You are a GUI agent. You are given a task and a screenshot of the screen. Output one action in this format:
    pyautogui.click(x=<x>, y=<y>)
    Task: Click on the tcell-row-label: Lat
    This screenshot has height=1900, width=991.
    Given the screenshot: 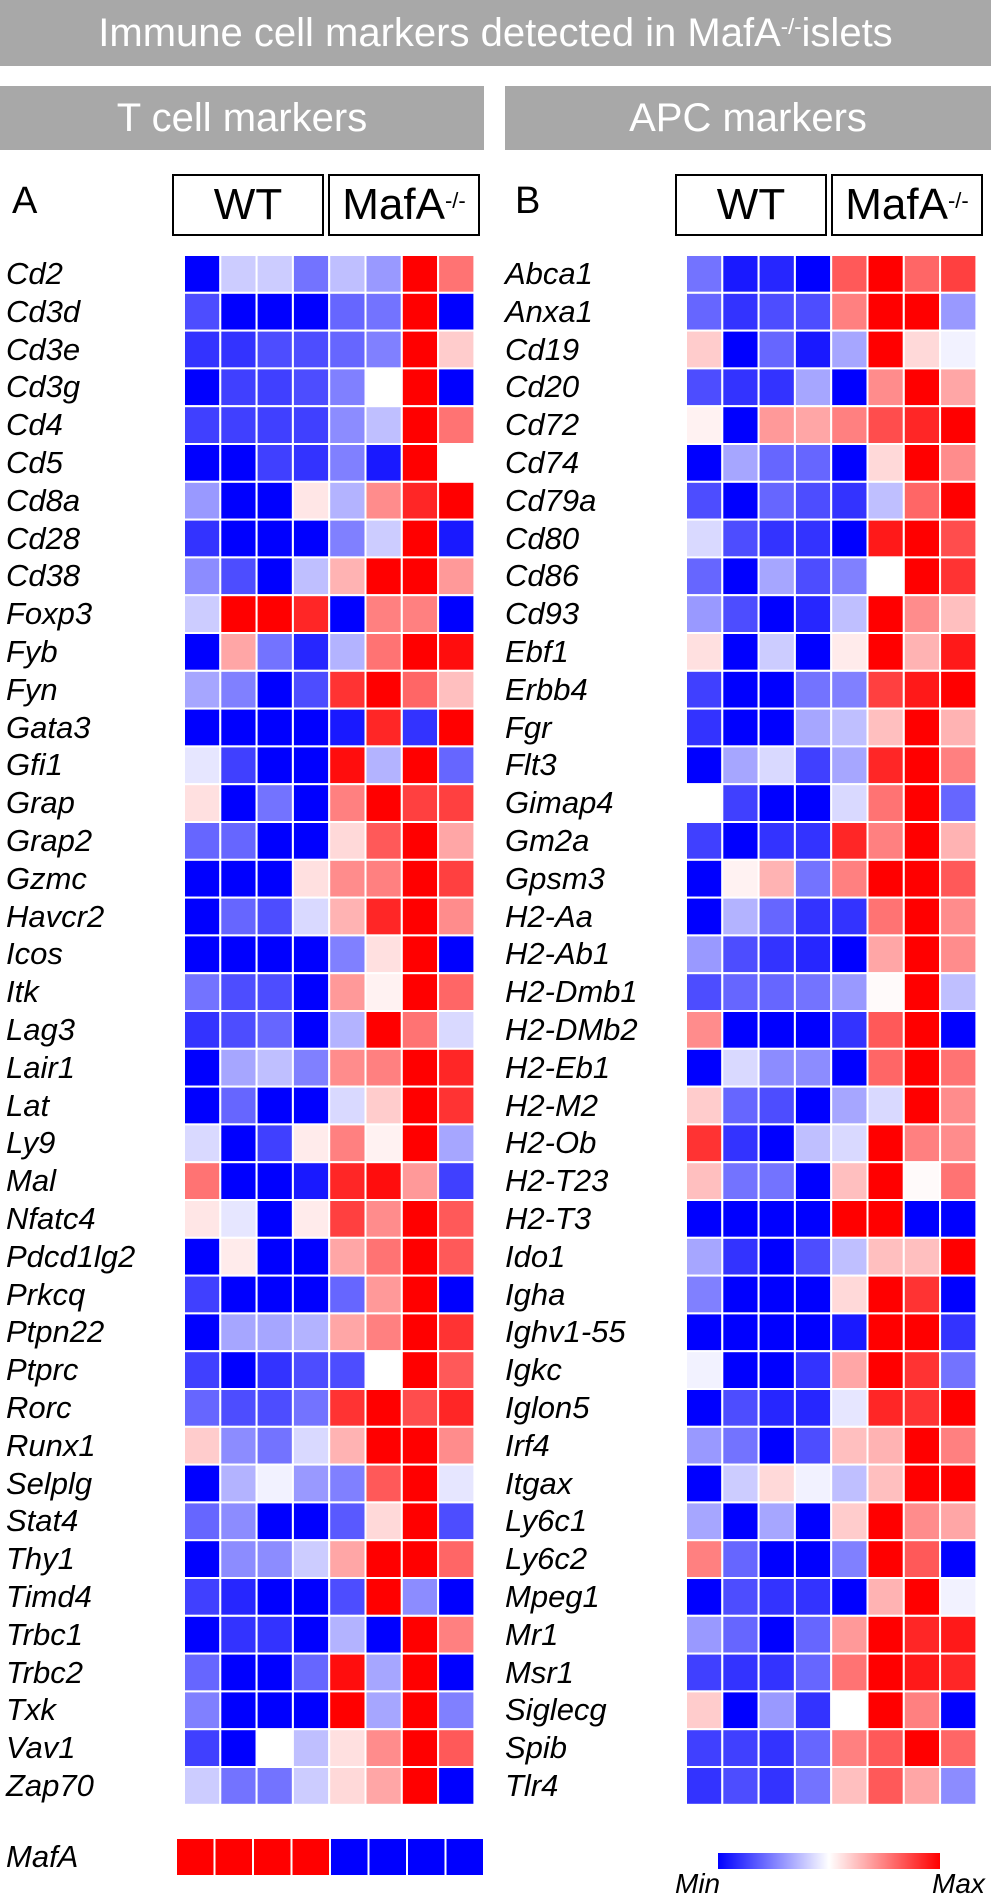 What is the action you would take?
    pyautogui.click(x=28, y=1105)
    